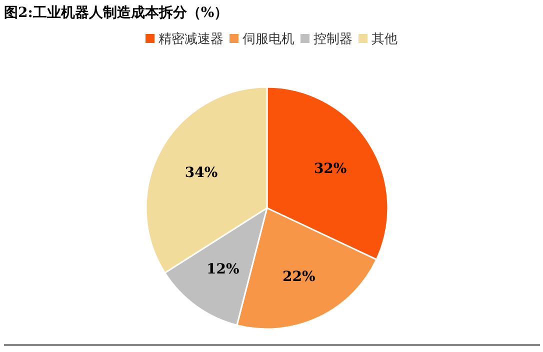 The width and height of the screenshot is (543, 352). What do you see at coordinates (333, 39) in the screenshot?
I see `legend-label: 控制器` at bounding box center [333, 39].